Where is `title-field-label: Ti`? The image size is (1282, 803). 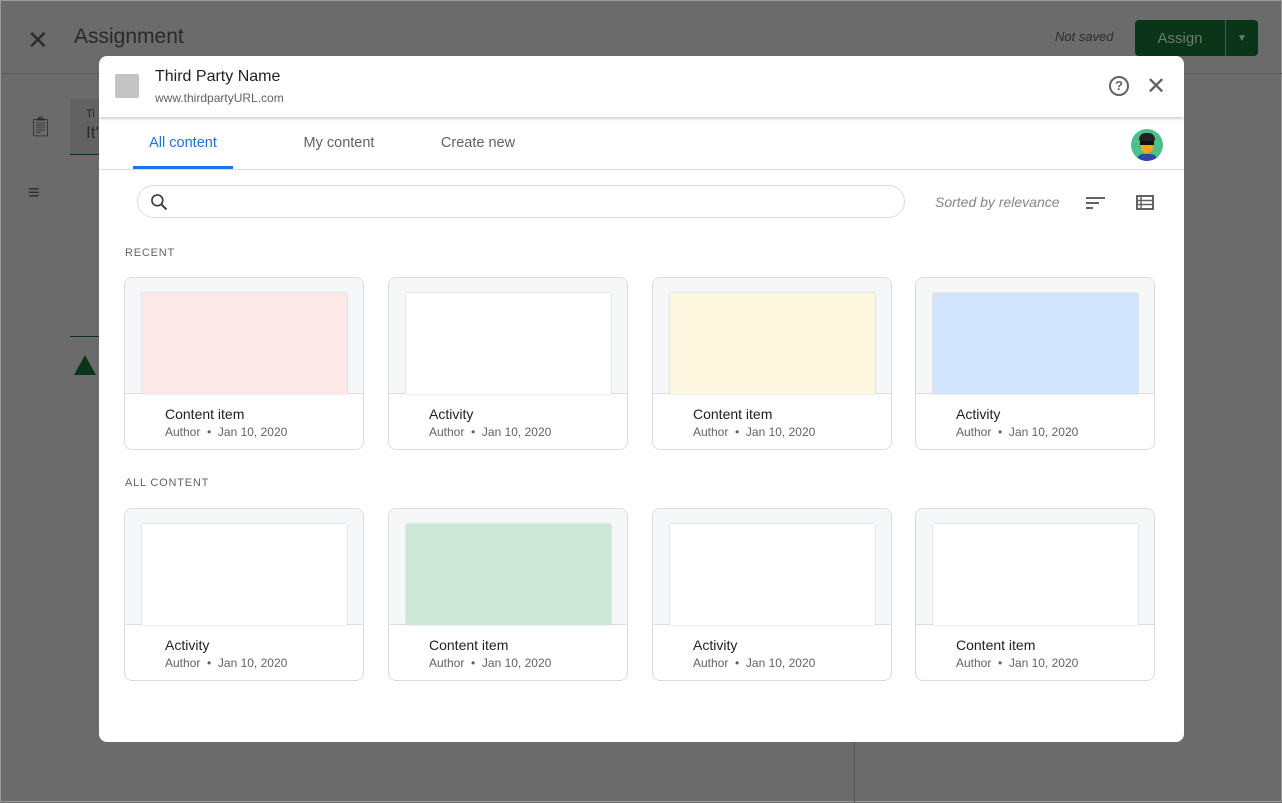 title-field-label: Ti is located at coordinates (90, 114).